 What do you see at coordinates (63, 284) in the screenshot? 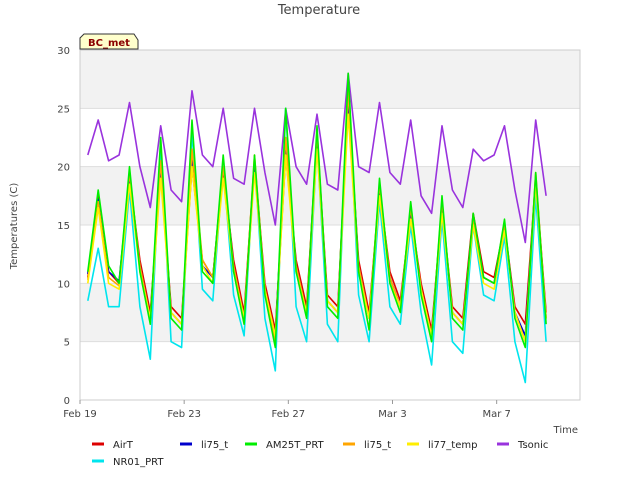
I see `y-tick-label: 10` at bounding box center [63, 284].